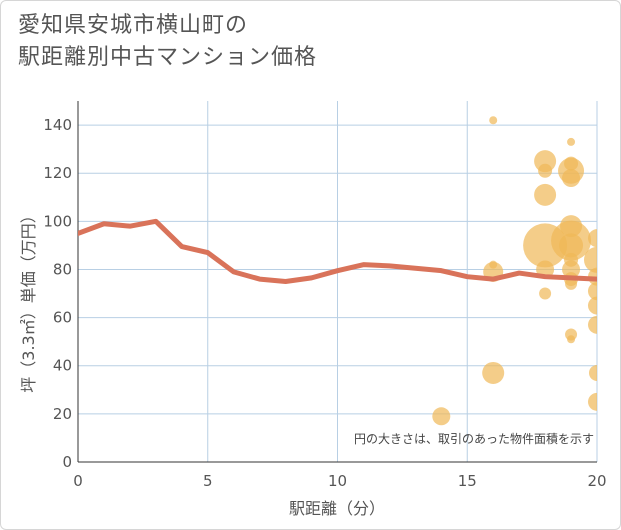 This screenshot has height=530, width=621. What do you see at coordinates (57, 293) in the screenshot?
I see `y-tick-labels: 0 20 40 60 80 100 120 140` at bounding box center [57, 293].